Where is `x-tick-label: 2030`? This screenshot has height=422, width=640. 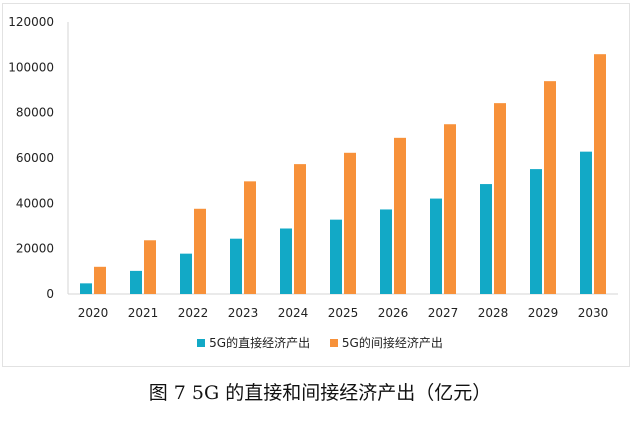 x-tick-label: 2030 is located at coordinates (593, 313).